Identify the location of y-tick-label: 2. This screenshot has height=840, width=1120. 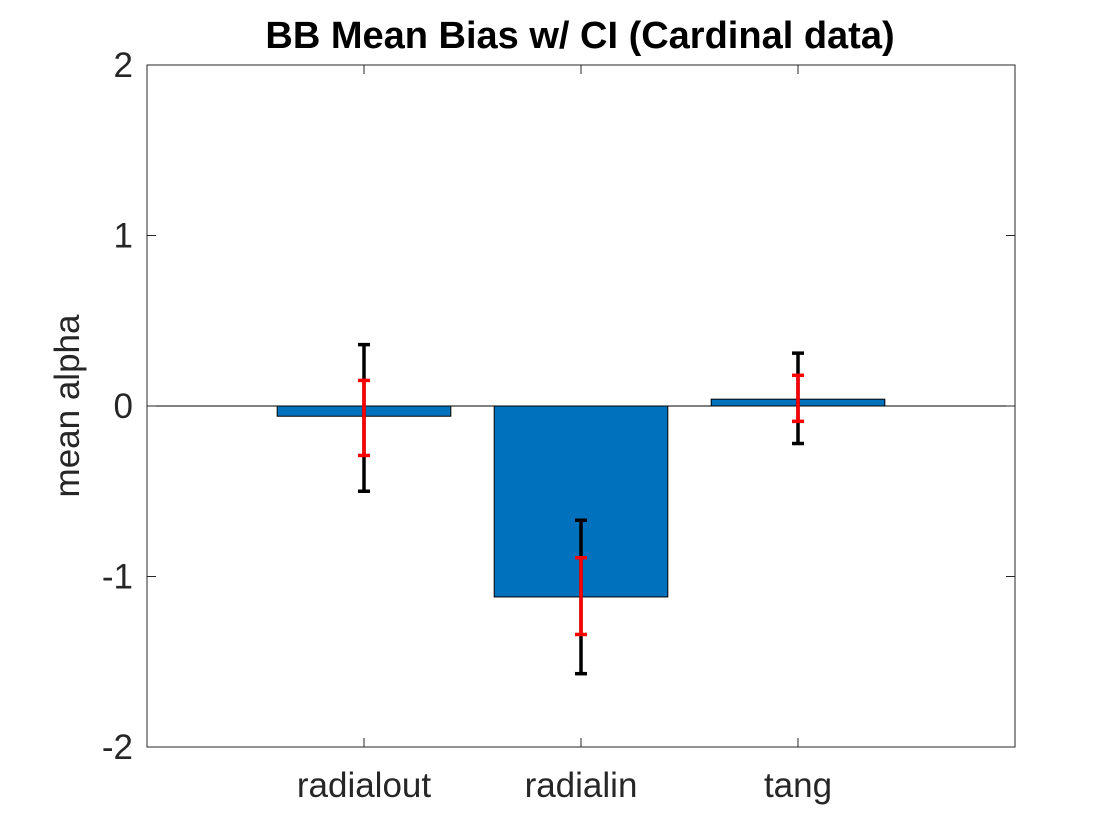
(123, 65).